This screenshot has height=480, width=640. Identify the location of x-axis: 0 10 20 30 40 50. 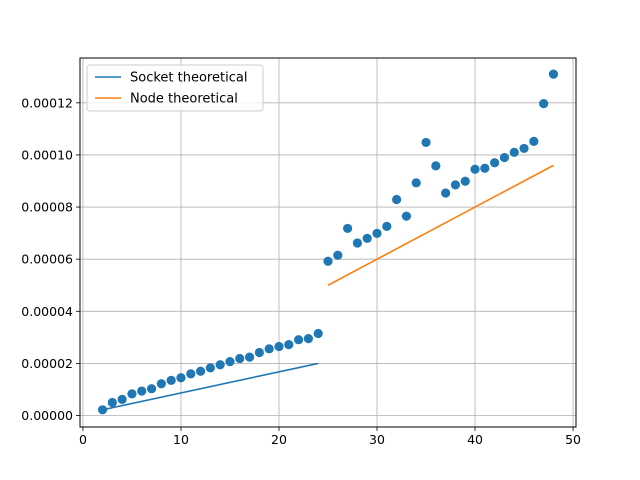
(330, 437).